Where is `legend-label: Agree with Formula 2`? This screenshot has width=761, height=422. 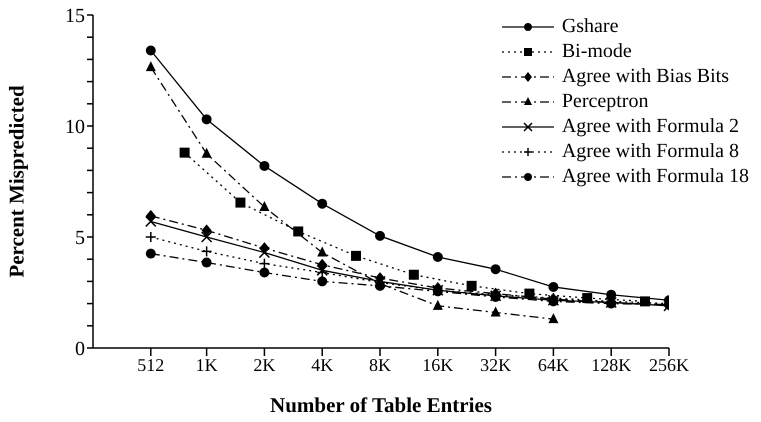 legend-label: Agree with Formula 2 is located at coordinates (650, 126).